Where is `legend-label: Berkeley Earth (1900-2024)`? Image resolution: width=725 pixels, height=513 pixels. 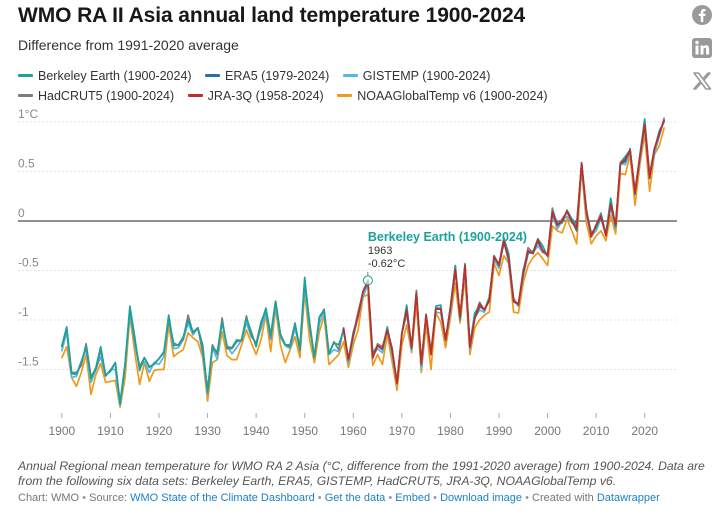 legend-label: Berkeley Earth (1900-2024) is located at coordinates (115, 76).